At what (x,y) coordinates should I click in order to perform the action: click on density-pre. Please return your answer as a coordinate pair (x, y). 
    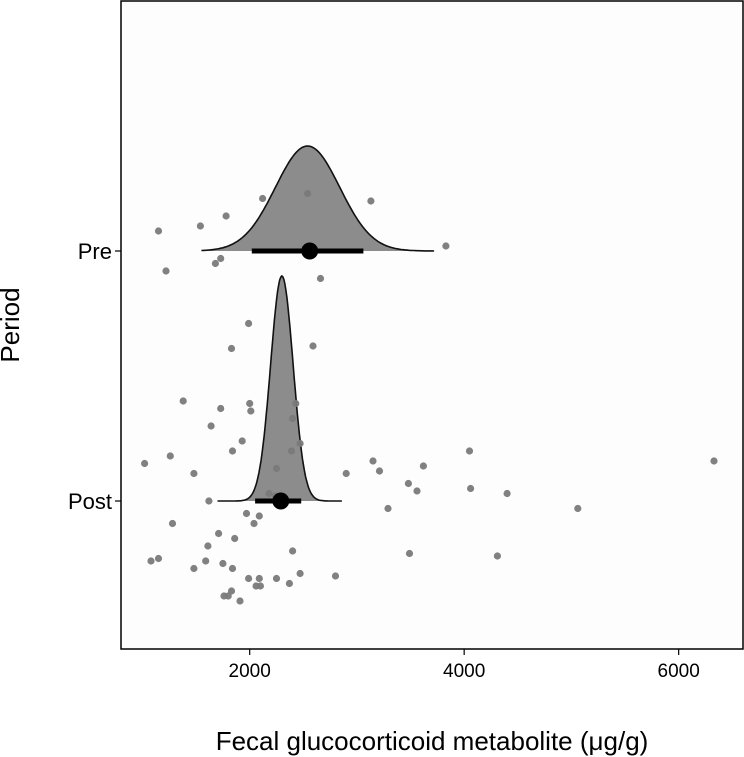
    Looking at the image, I should click on (318, 198).